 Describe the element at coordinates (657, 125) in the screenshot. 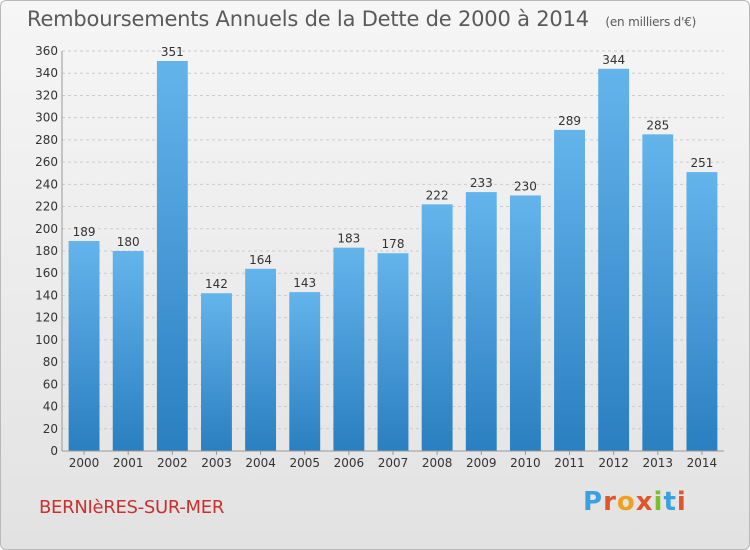

I see `data-label-2013: 285` at that location.